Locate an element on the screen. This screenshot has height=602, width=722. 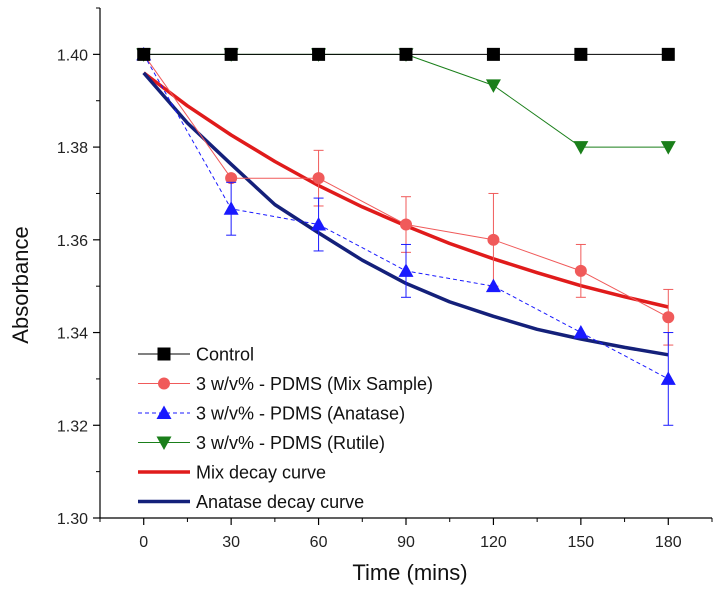
x-tick-label: 180 is located at coordinates (668, 542).